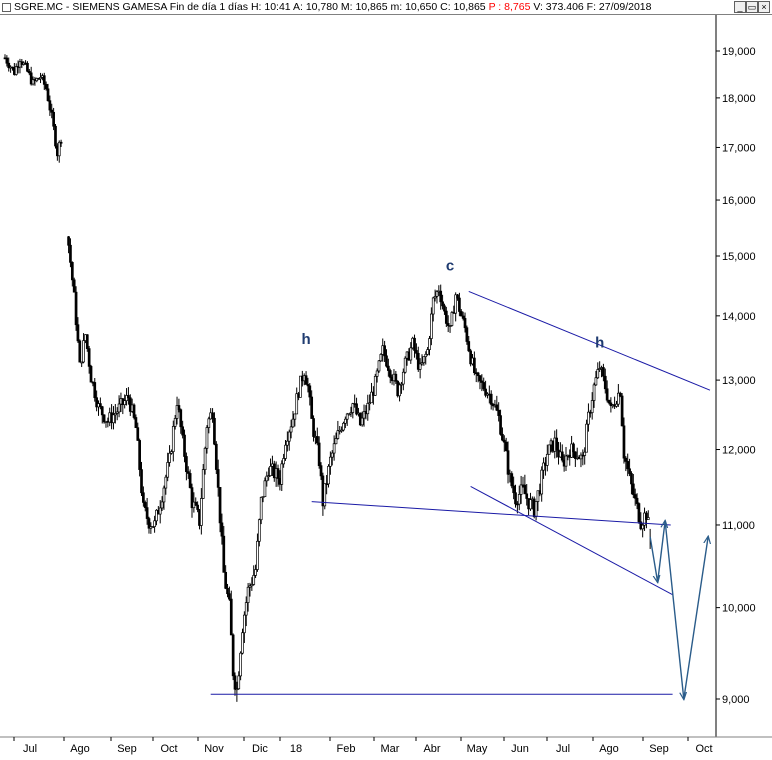 The image size is (772, 760). What do you see at coordinates (305, 339) in the screenshot?
I see `pattern-label-h: h` at bounding box center [305, 339].